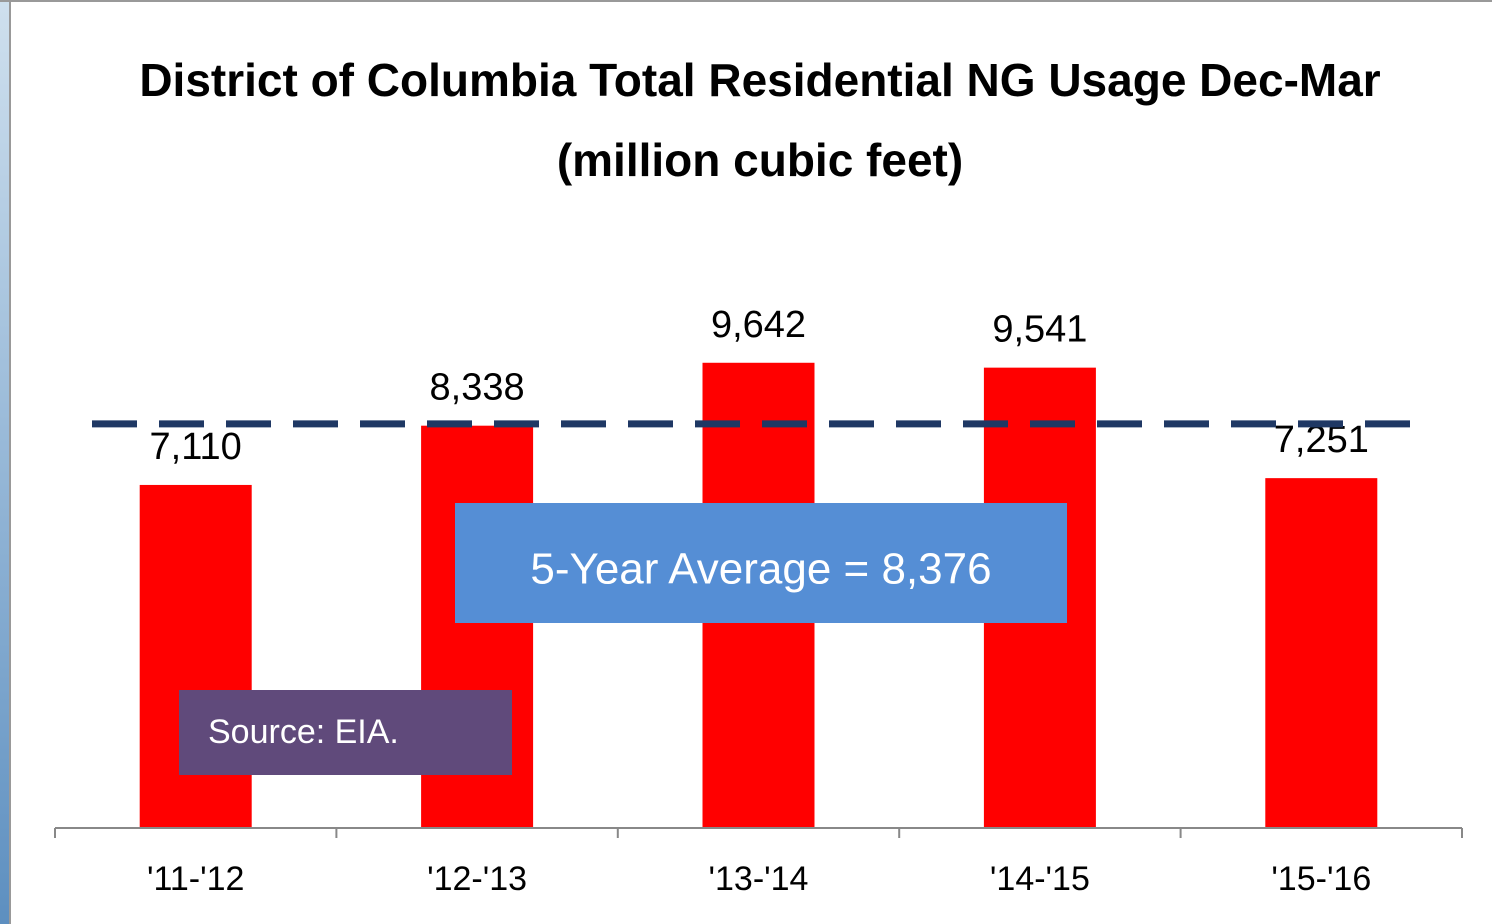 The image size is (1492, 924). Describe the element at coordinates (1040, 879) in the screenshot. I see `x-tick-label: '14-'15` at that location.